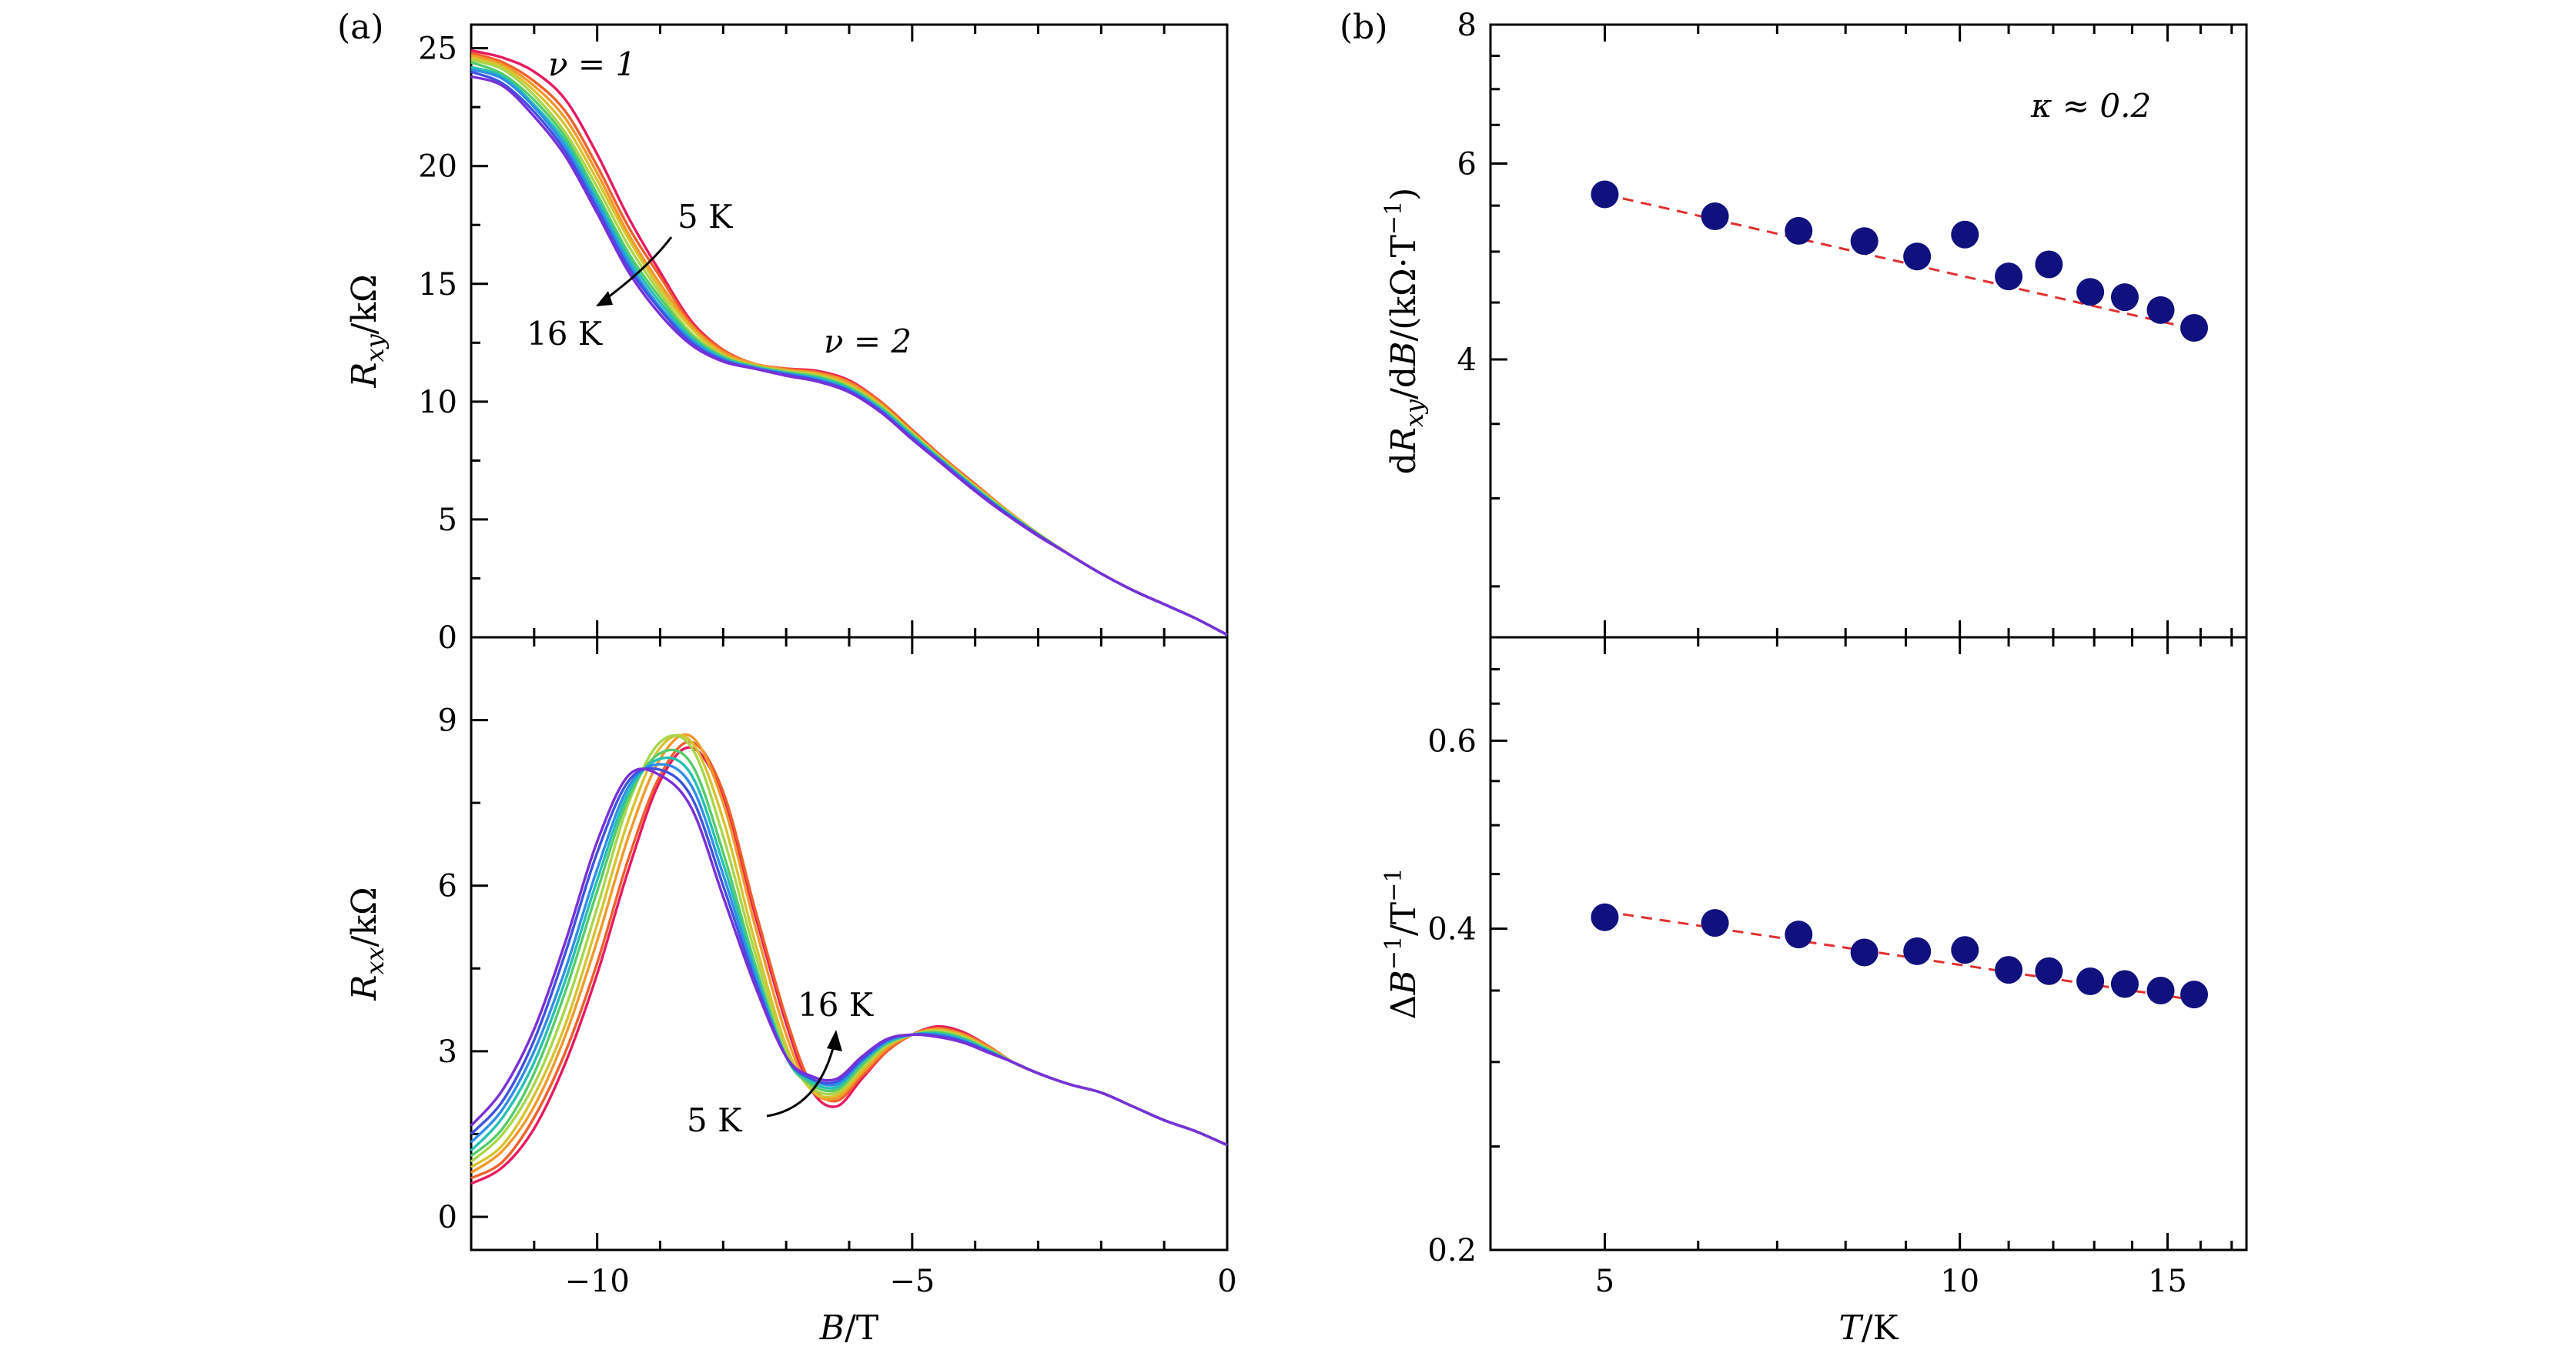  Describe the element at coordinates (437, 49) in the screenshot. I see `y-tick-label: 25` at that location.